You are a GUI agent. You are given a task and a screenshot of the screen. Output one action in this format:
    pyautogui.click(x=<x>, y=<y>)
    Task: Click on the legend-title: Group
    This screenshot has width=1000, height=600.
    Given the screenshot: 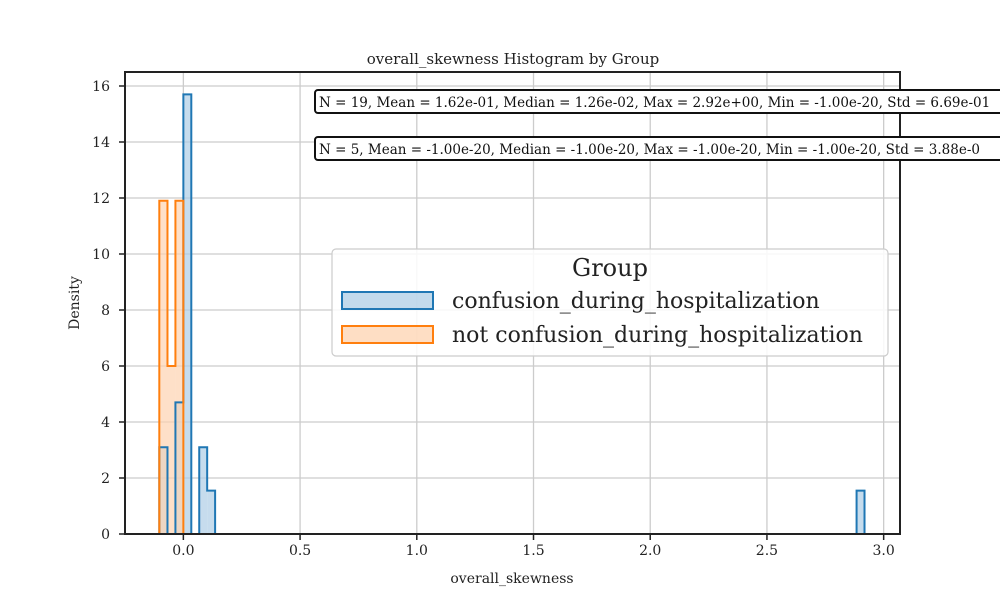 What is the action you would take?
    pyautogui.click(x=610, y=268)
    